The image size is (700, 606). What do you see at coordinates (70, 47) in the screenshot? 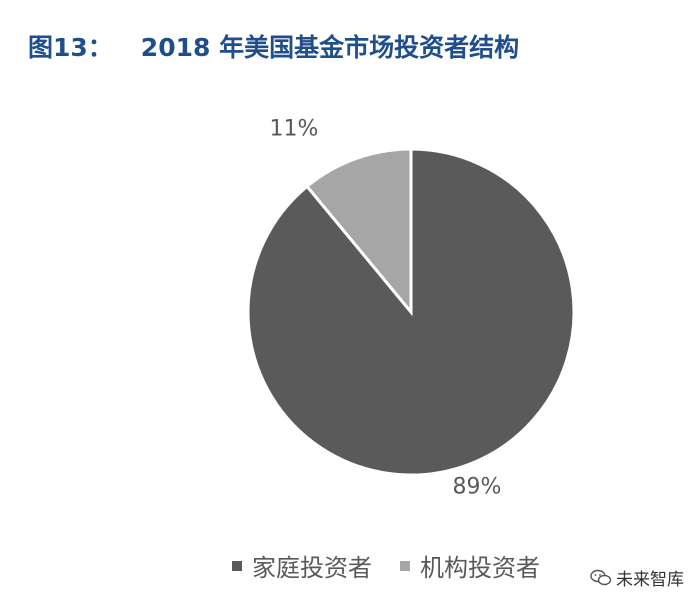
I see `figure-number: 图13：` at bounding box center [70, 47].